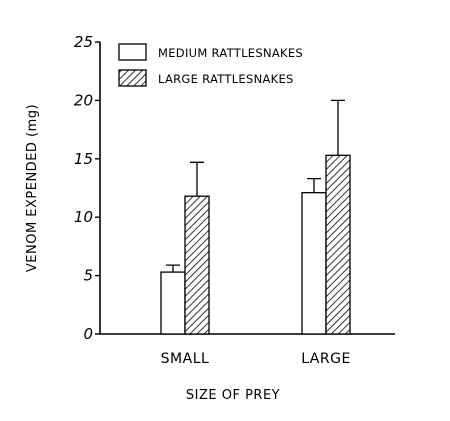  What do you see at coordinates (83, 42) in the screenshot?
I see `y-tick-label: 25` at bounding box center [83, 42].